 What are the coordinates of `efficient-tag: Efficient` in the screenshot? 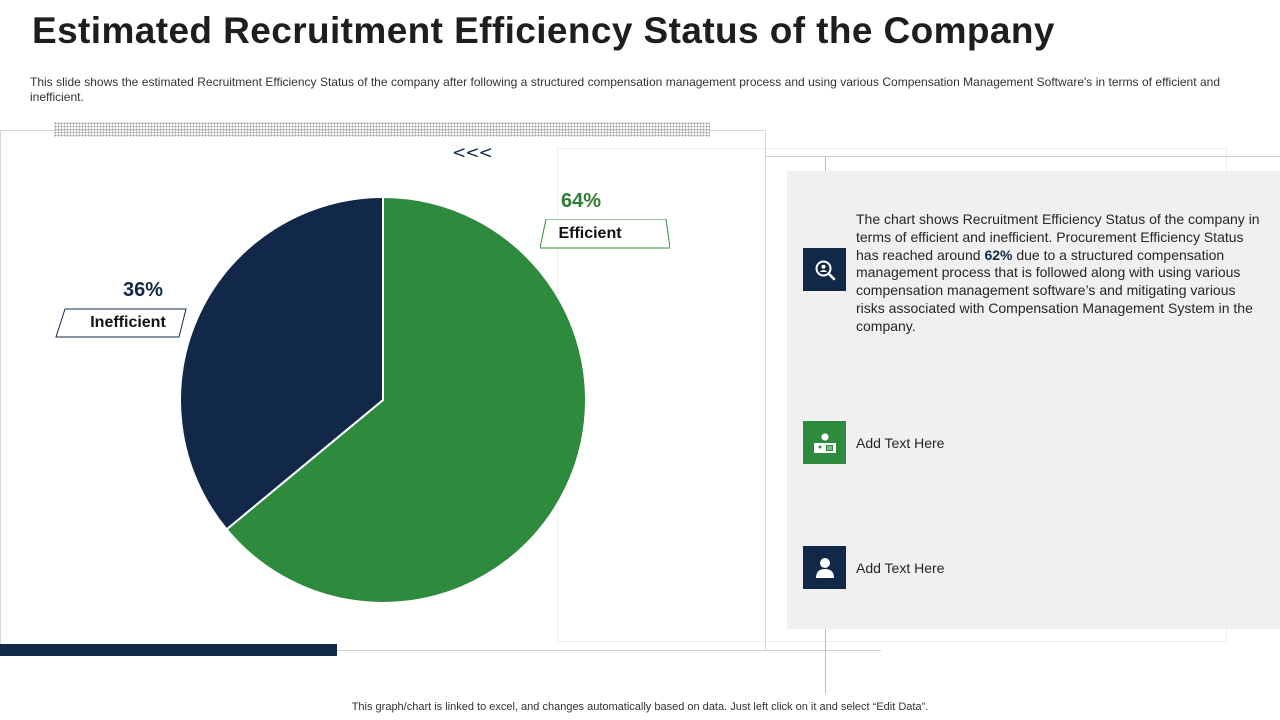 It's located at (605, 234).